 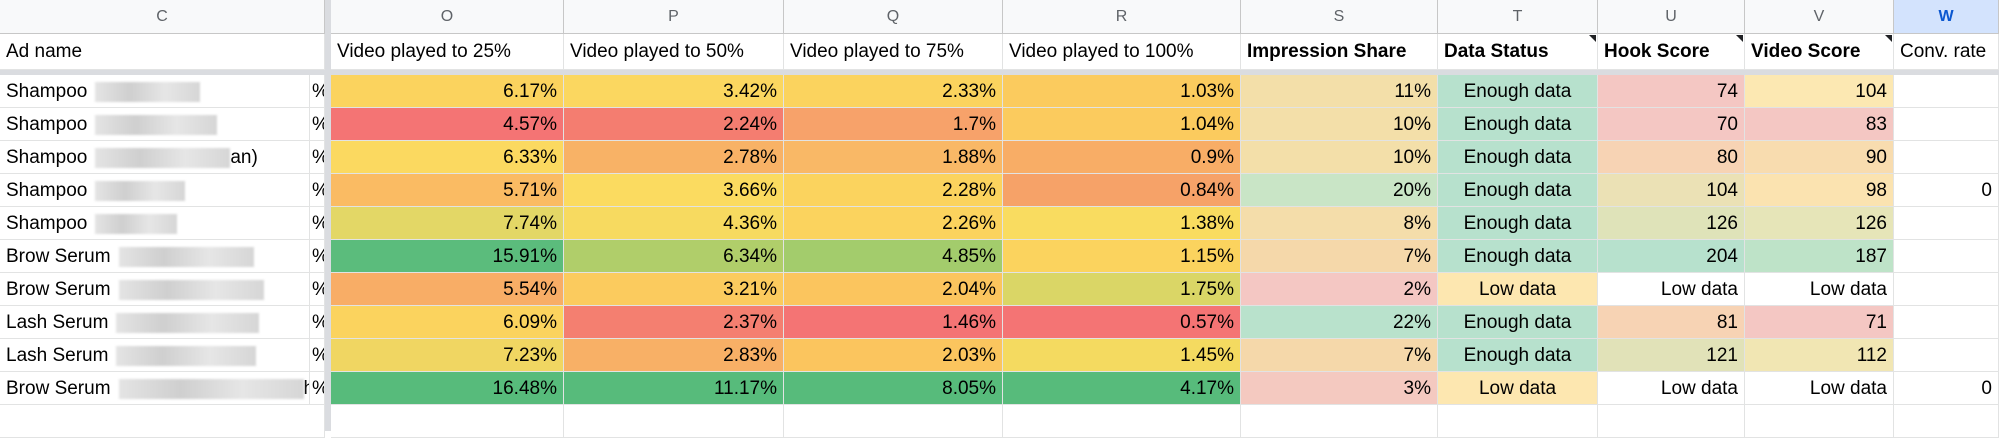 I want to click on cell-video-100: 1.15%, so click(x=1122, y=256).